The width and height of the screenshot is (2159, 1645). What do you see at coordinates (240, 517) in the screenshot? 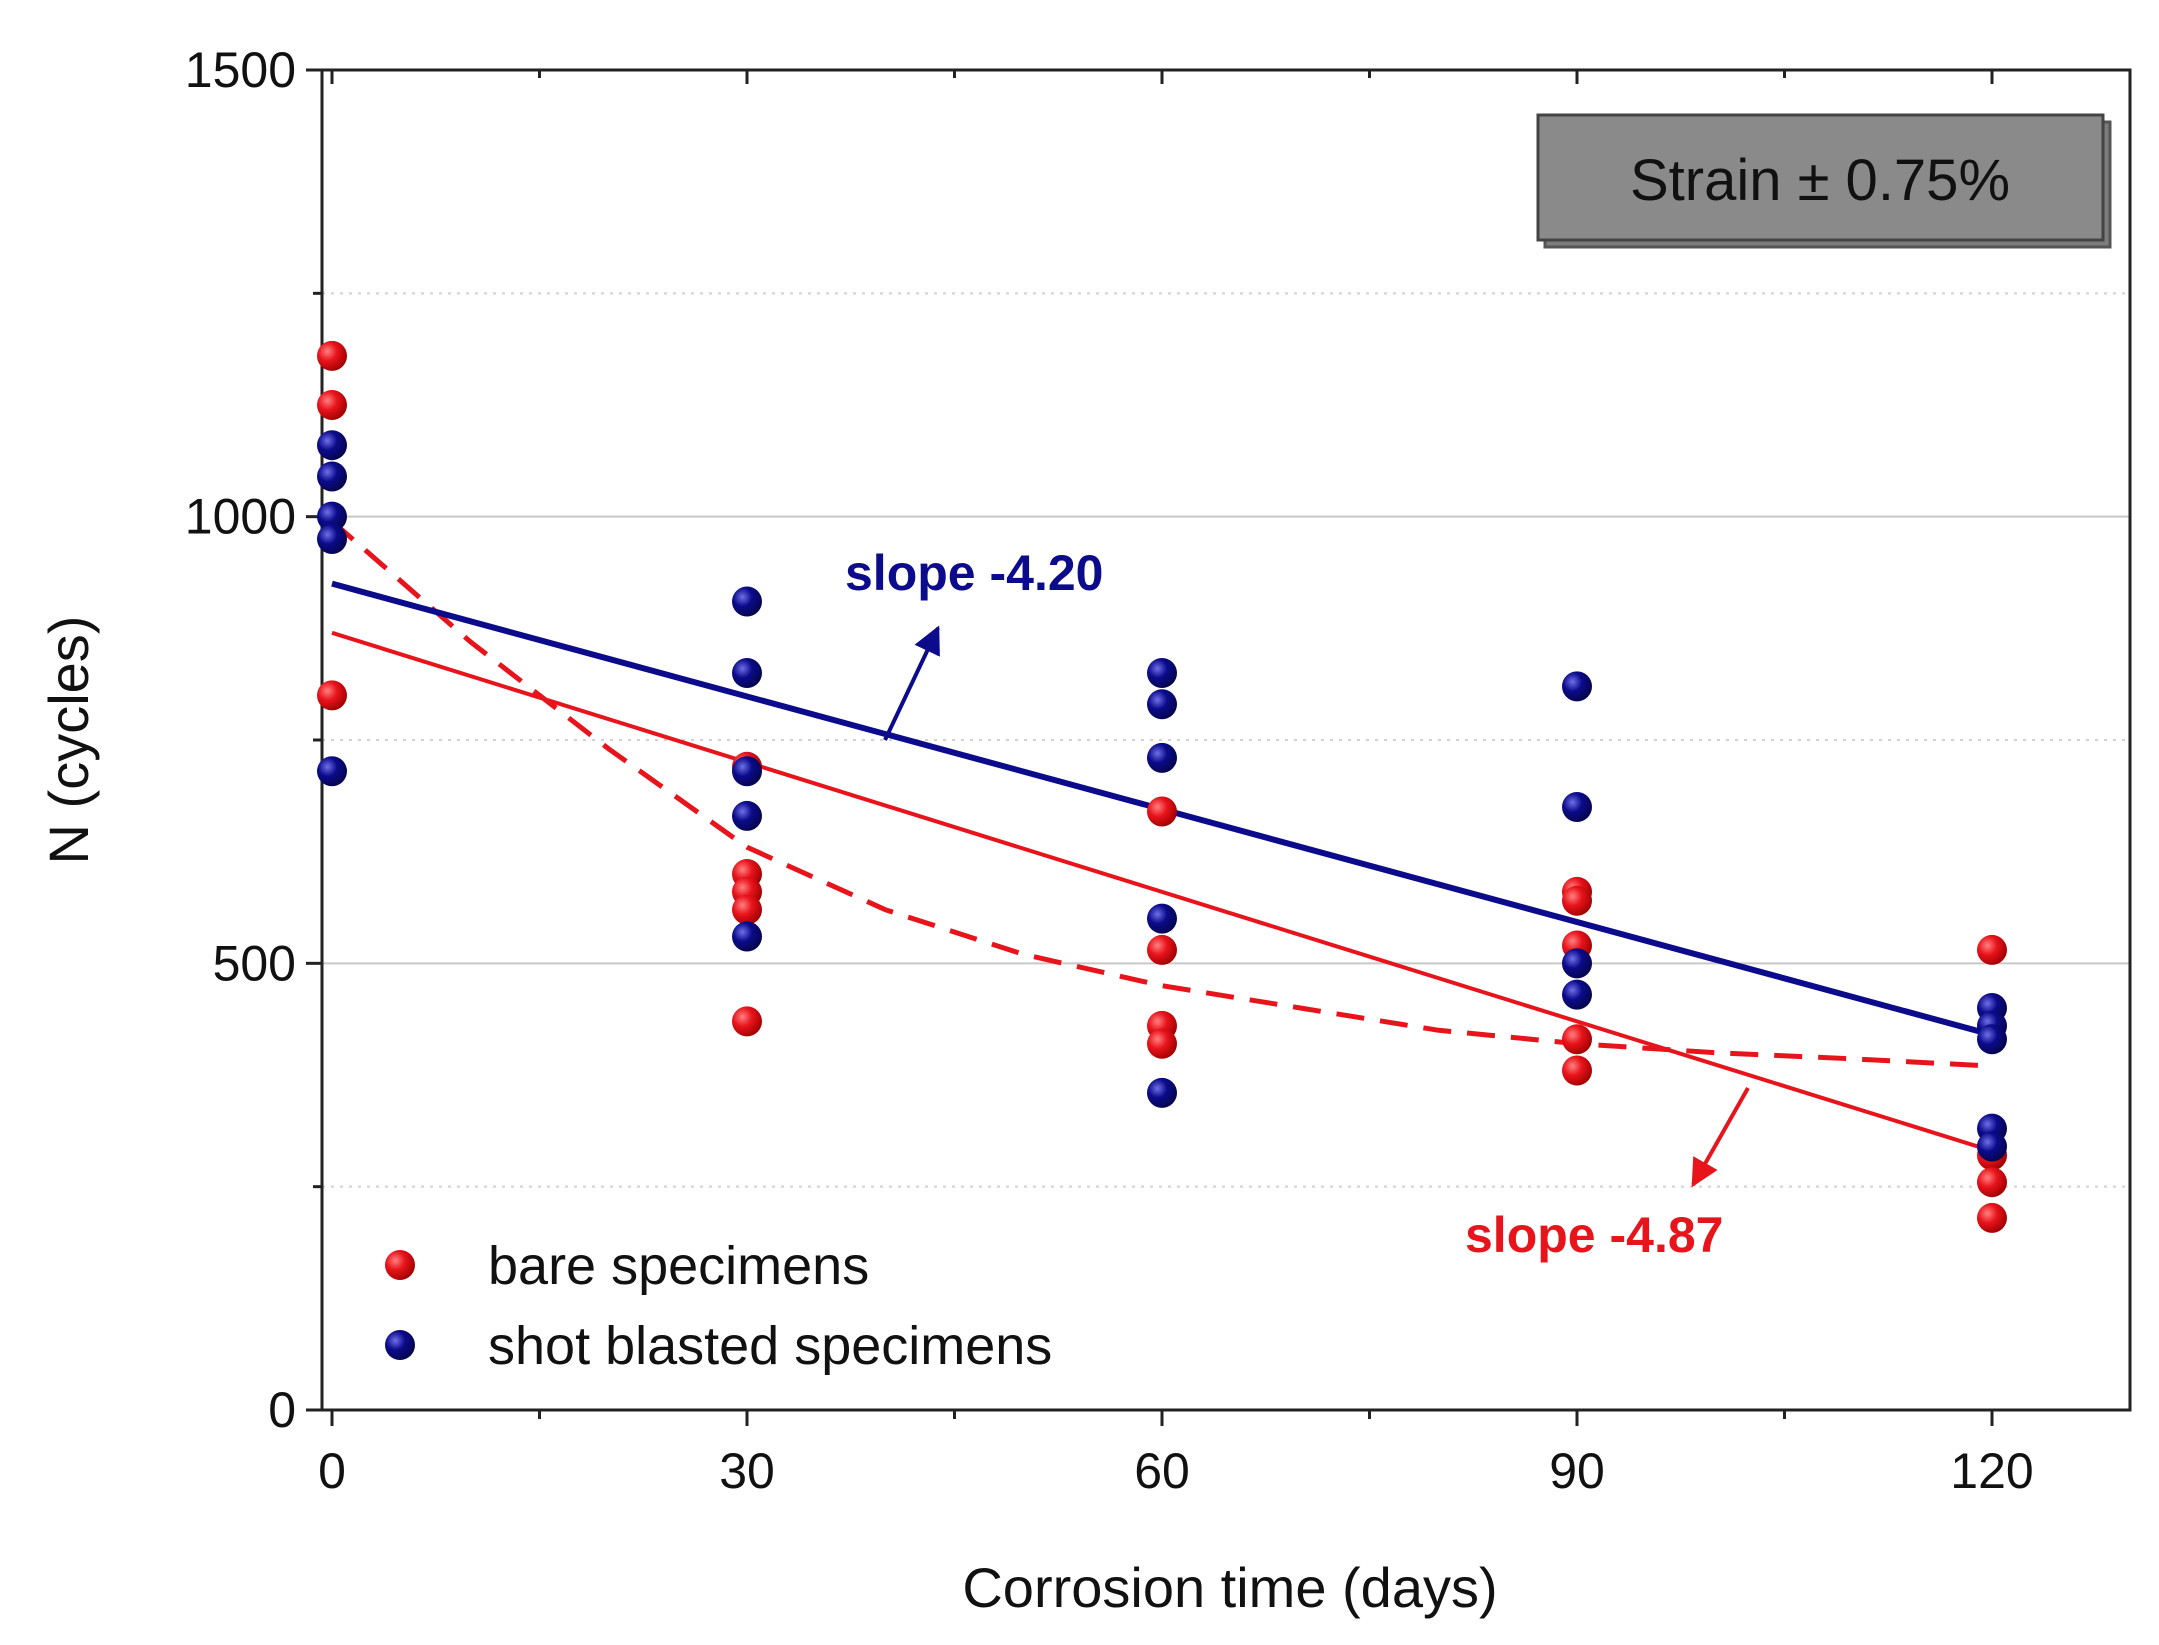
I see `y-tick-label: 1000` at bounding box center [240, 517].